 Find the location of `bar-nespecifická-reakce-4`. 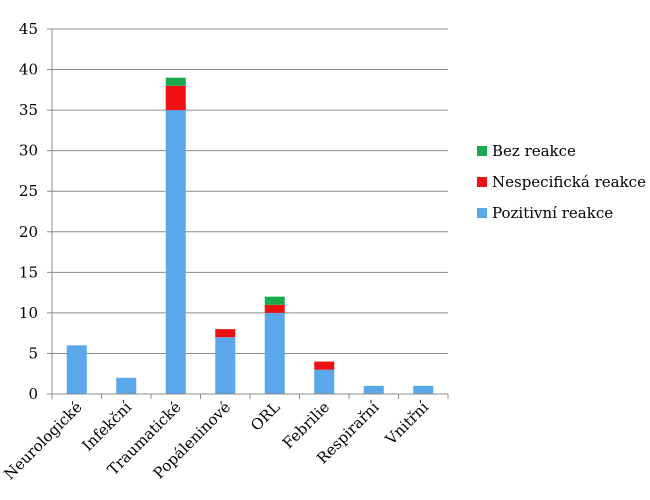

bar-nespecifická-reakce-4 is located at coordinates (274, 308).